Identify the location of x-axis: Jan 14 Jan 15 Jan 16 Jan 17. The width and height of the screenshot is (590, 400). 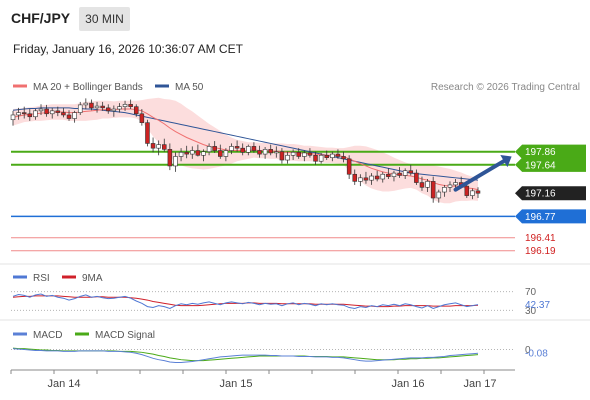
(253, 380).